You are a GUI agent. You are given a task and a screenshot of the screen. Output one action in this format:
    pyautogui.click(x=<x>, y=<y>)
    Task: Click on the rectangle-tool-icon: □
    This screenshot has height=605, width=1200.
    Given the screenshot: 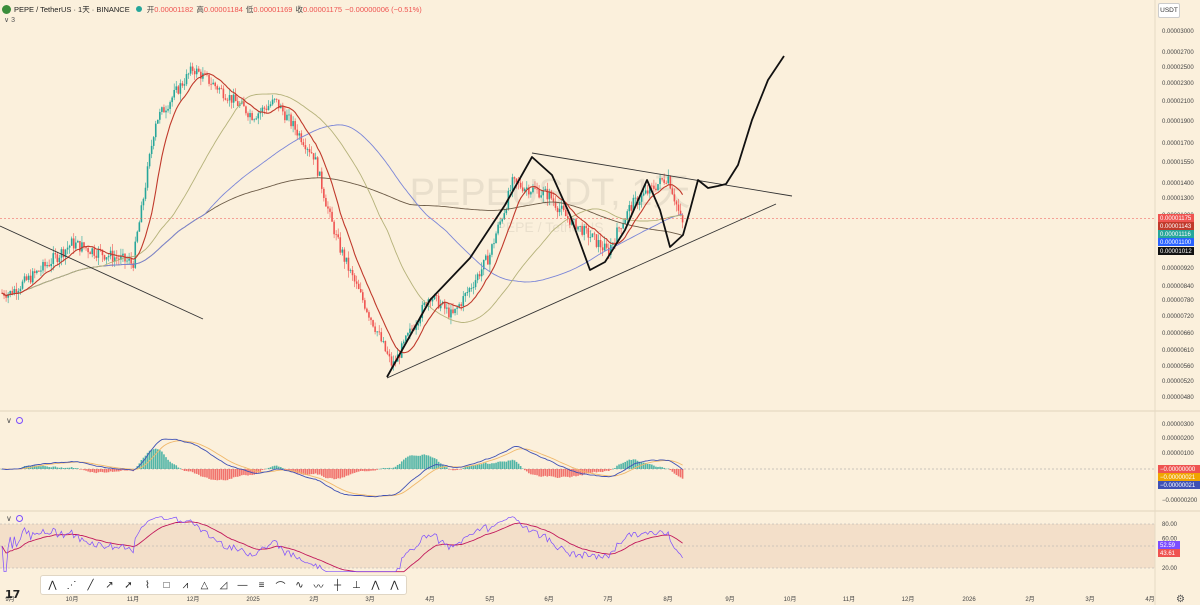 What is the action you would take?
    pyautogui.click(x=166, y=585)
    